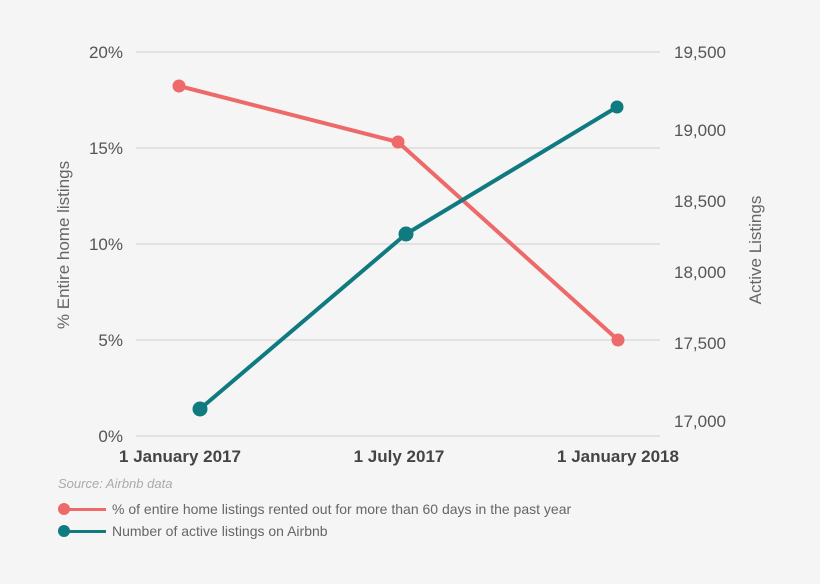 This screenshot has width=820, height=584. What do you see at coordinates (700, 272) in the screenshot?
I see `right-tick: 18,000` at bounding box center [700, 272].